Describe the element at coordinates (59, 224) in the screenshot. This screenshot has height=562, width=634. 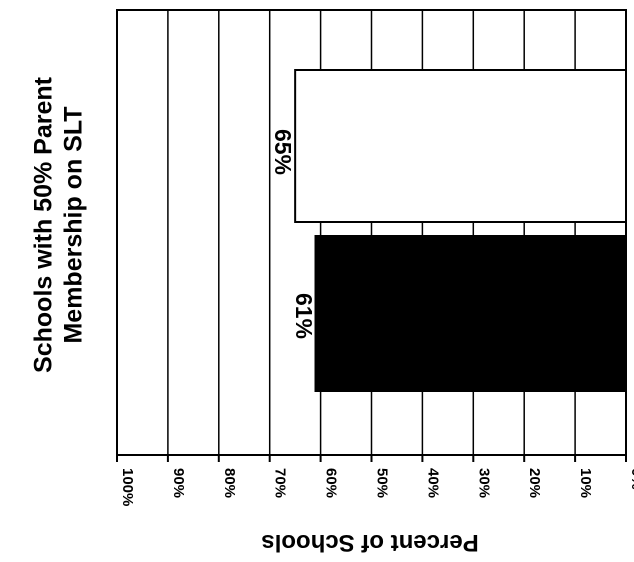
I see `chart-title: Schools with 50% ParentMembership on SLT` at that location.